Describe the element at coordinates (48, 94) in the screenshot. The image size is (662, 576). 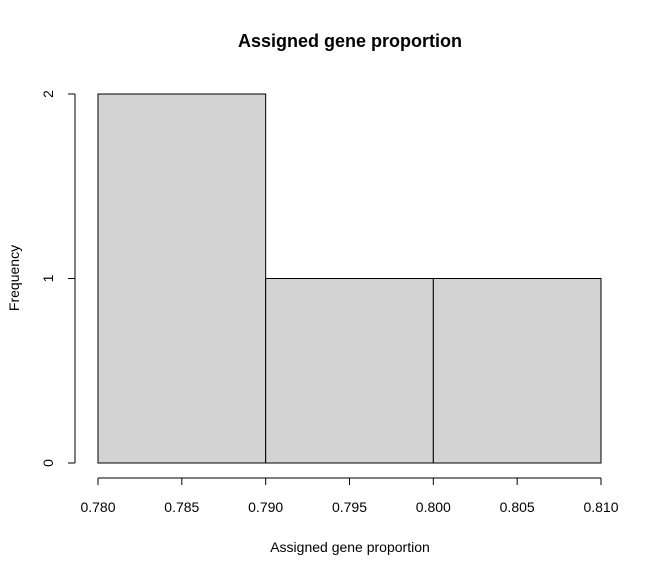
I see `y-tick-label: 2` at that location.